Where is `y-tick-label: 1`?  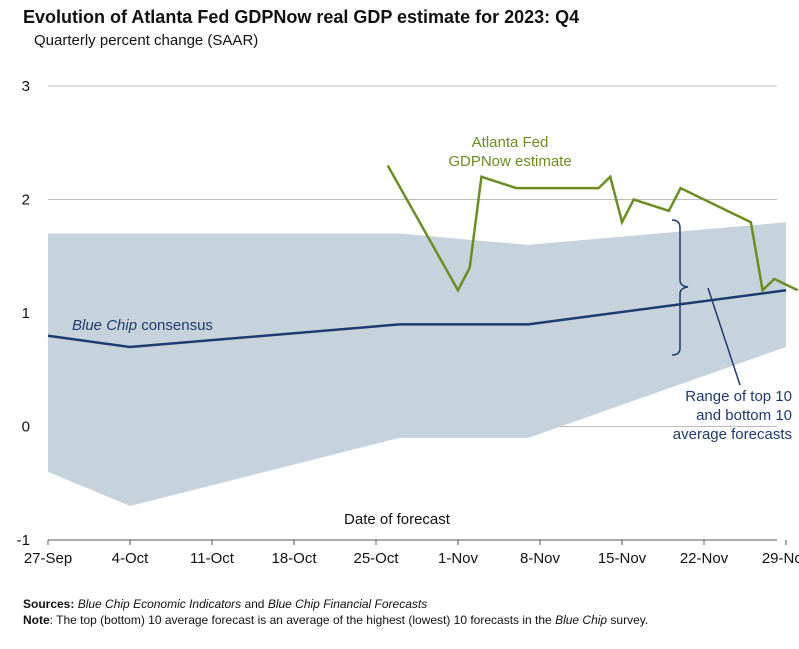 y-tick-label: 1 is located at coordinates (26, 313).